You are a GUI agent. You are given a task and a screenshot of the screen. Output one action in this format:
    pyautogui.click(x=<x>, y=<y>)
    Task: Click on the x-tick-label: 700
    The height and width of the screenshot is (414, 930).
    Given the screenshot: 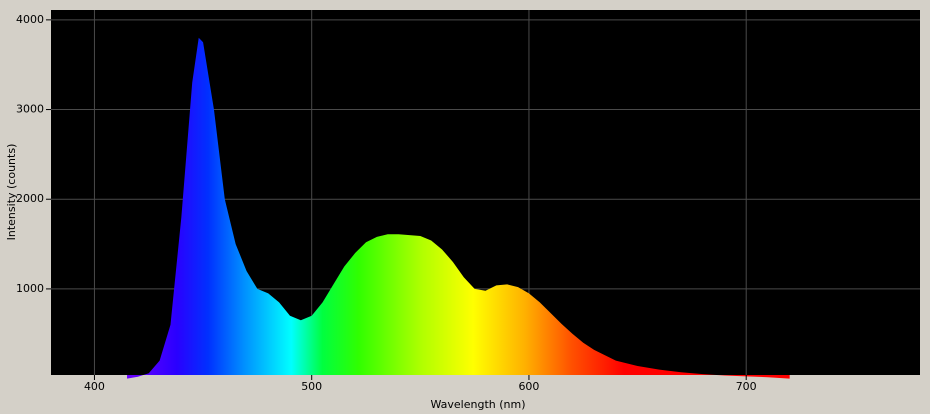 What is the action you would take?
    pyautogui.click(x=746, y=386)
    